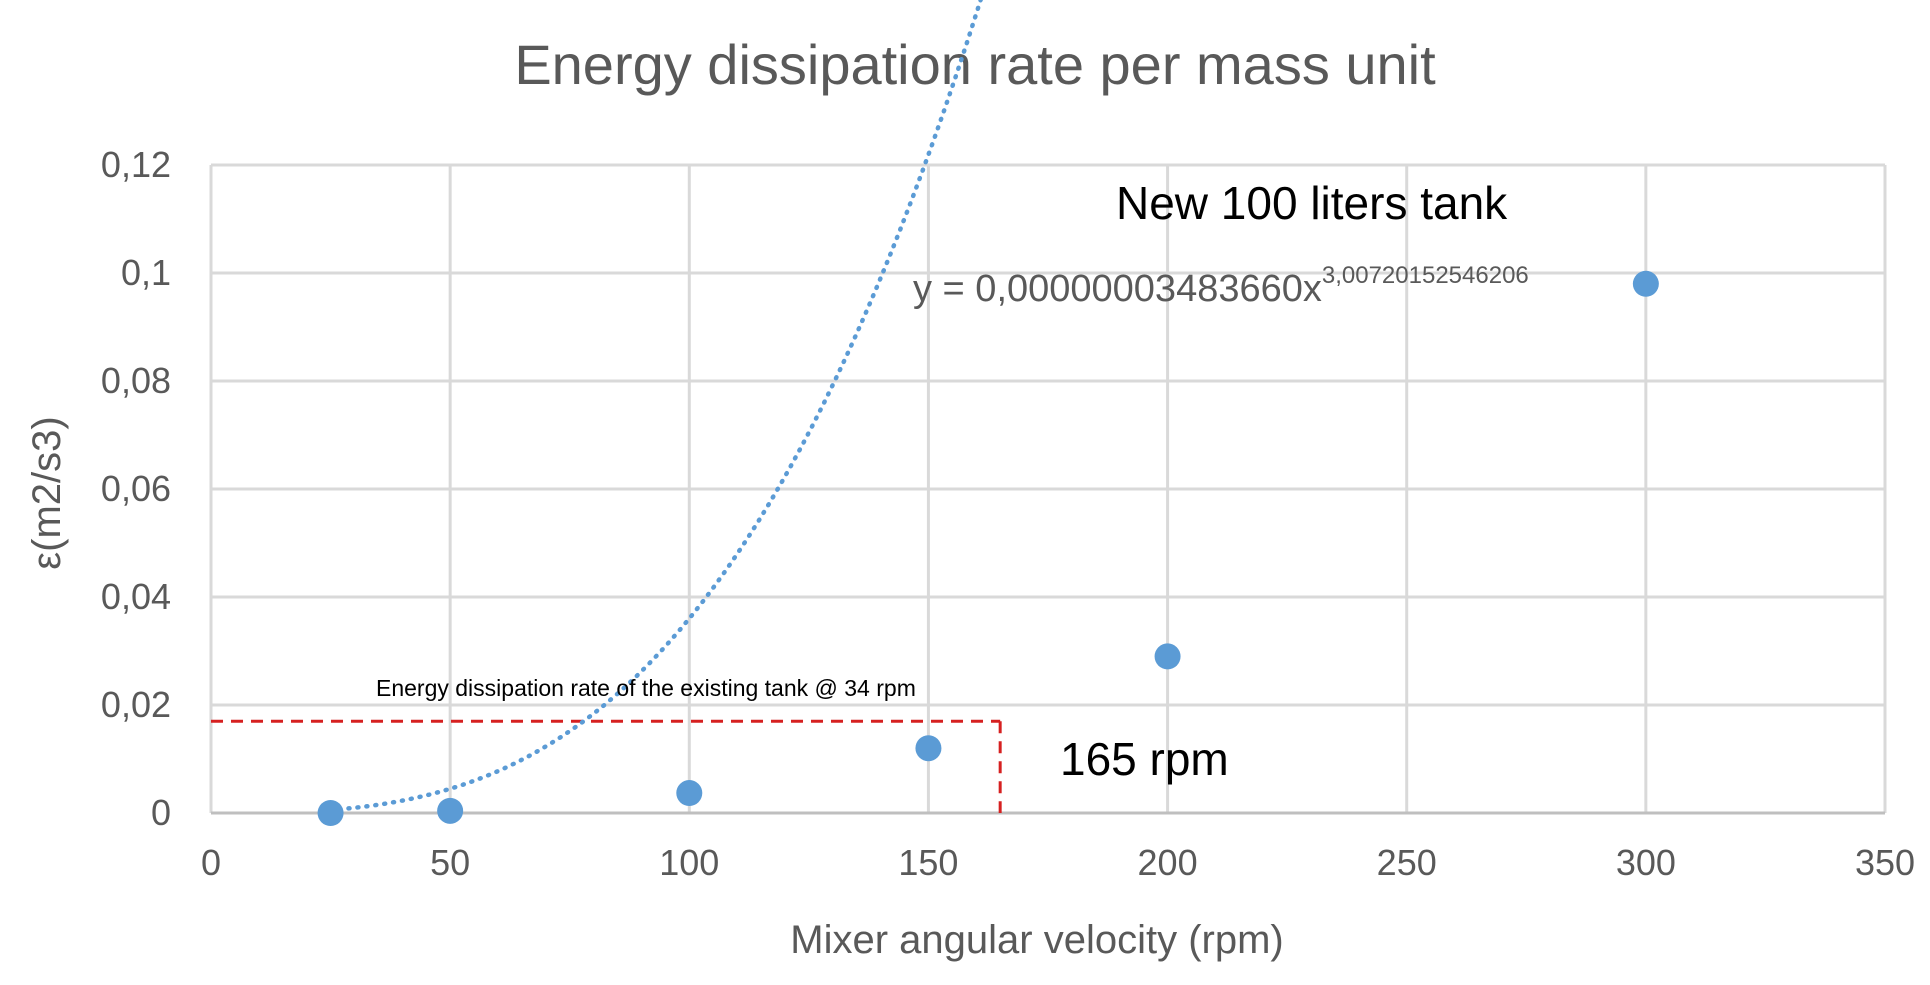 The width and height of the screenshot is (1930, 985). What do you see at coordinates (606, 766) in the screenshot?
I see `reference-lines` at bounding box center [606, 766].